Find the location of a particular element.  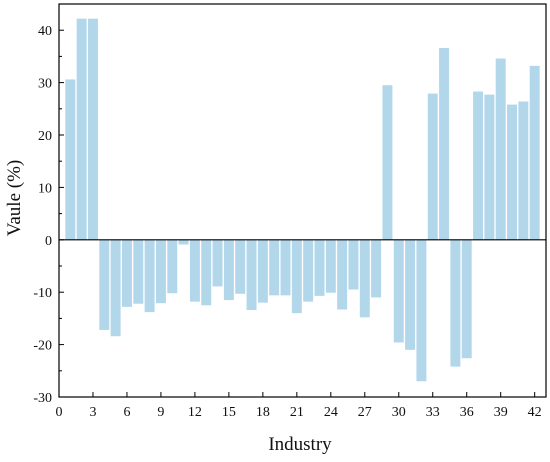

x-axis-title: Industry is located at coordinates (300, 444).